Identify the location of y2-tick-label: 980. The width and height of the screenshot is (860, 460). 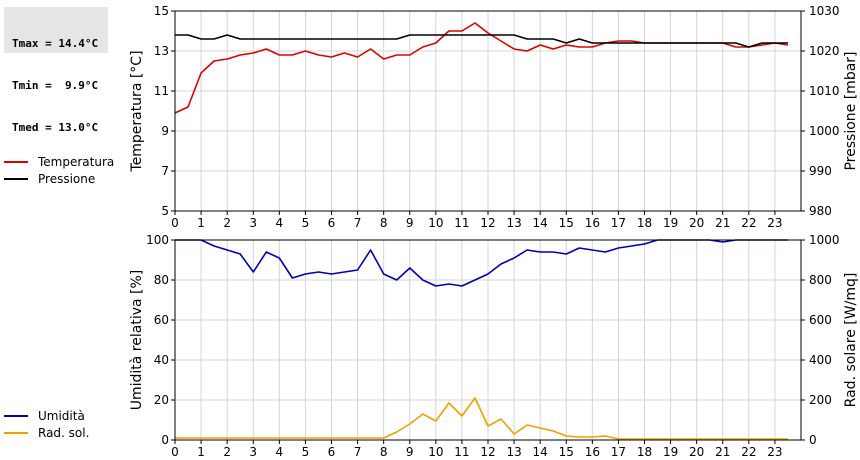
(820, 211).